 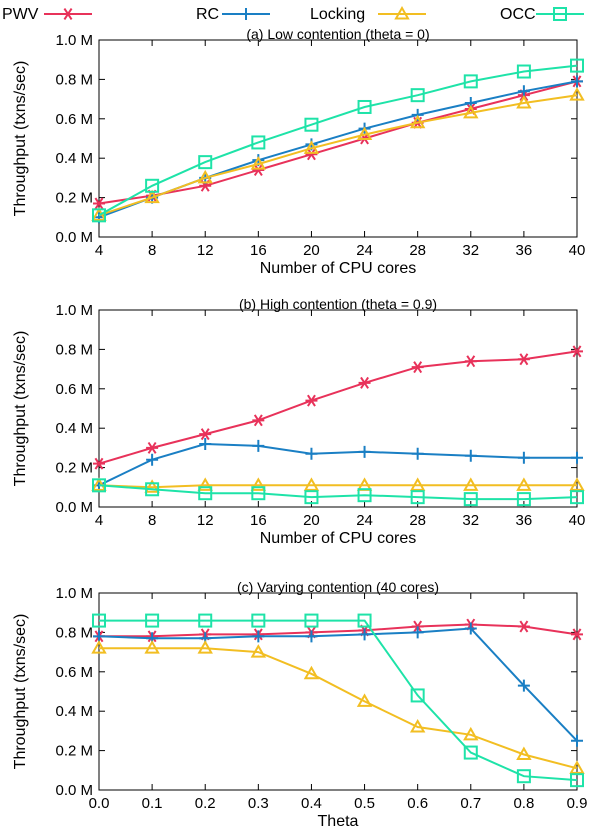 I want to click on x-tick-label: 36, so click(x=524, y=250).